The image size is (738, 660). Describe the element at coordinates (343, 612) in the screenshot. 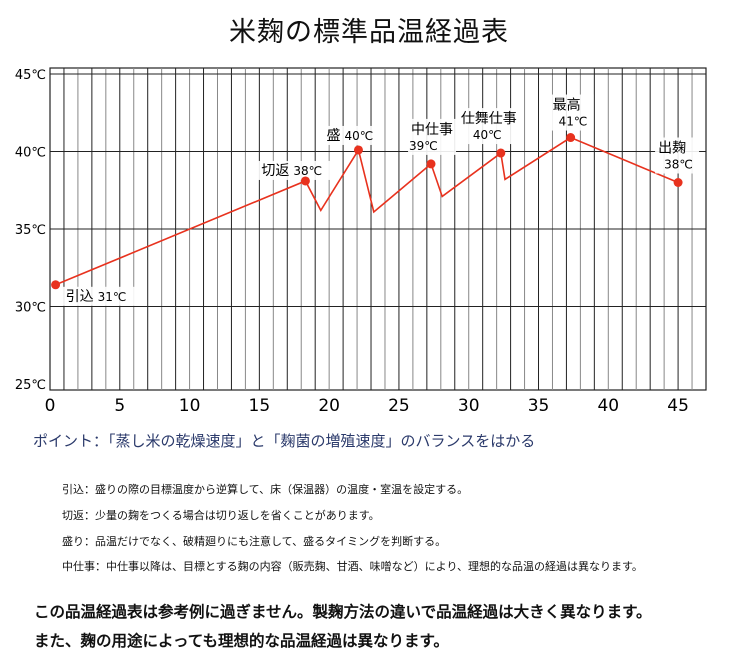

I see `footer-line-1: この品温経過表は参考例に過ぎません。製麹方法の違いで品温経過は大きく異なります。` at that location.